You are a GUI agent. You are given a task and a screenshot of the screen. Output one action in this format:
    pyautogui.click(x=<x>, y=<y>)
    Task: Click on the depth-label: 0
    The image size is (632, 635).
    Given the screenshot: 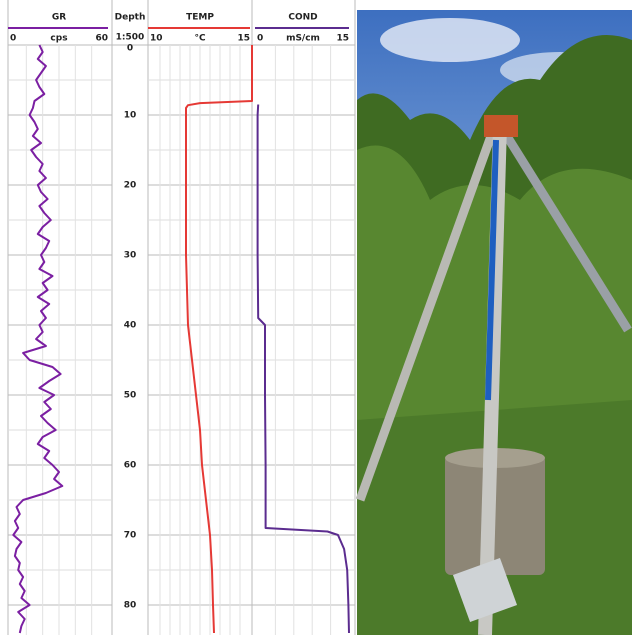 What is the action you would take?
    pyautogui.click(x=130, y=49)
    